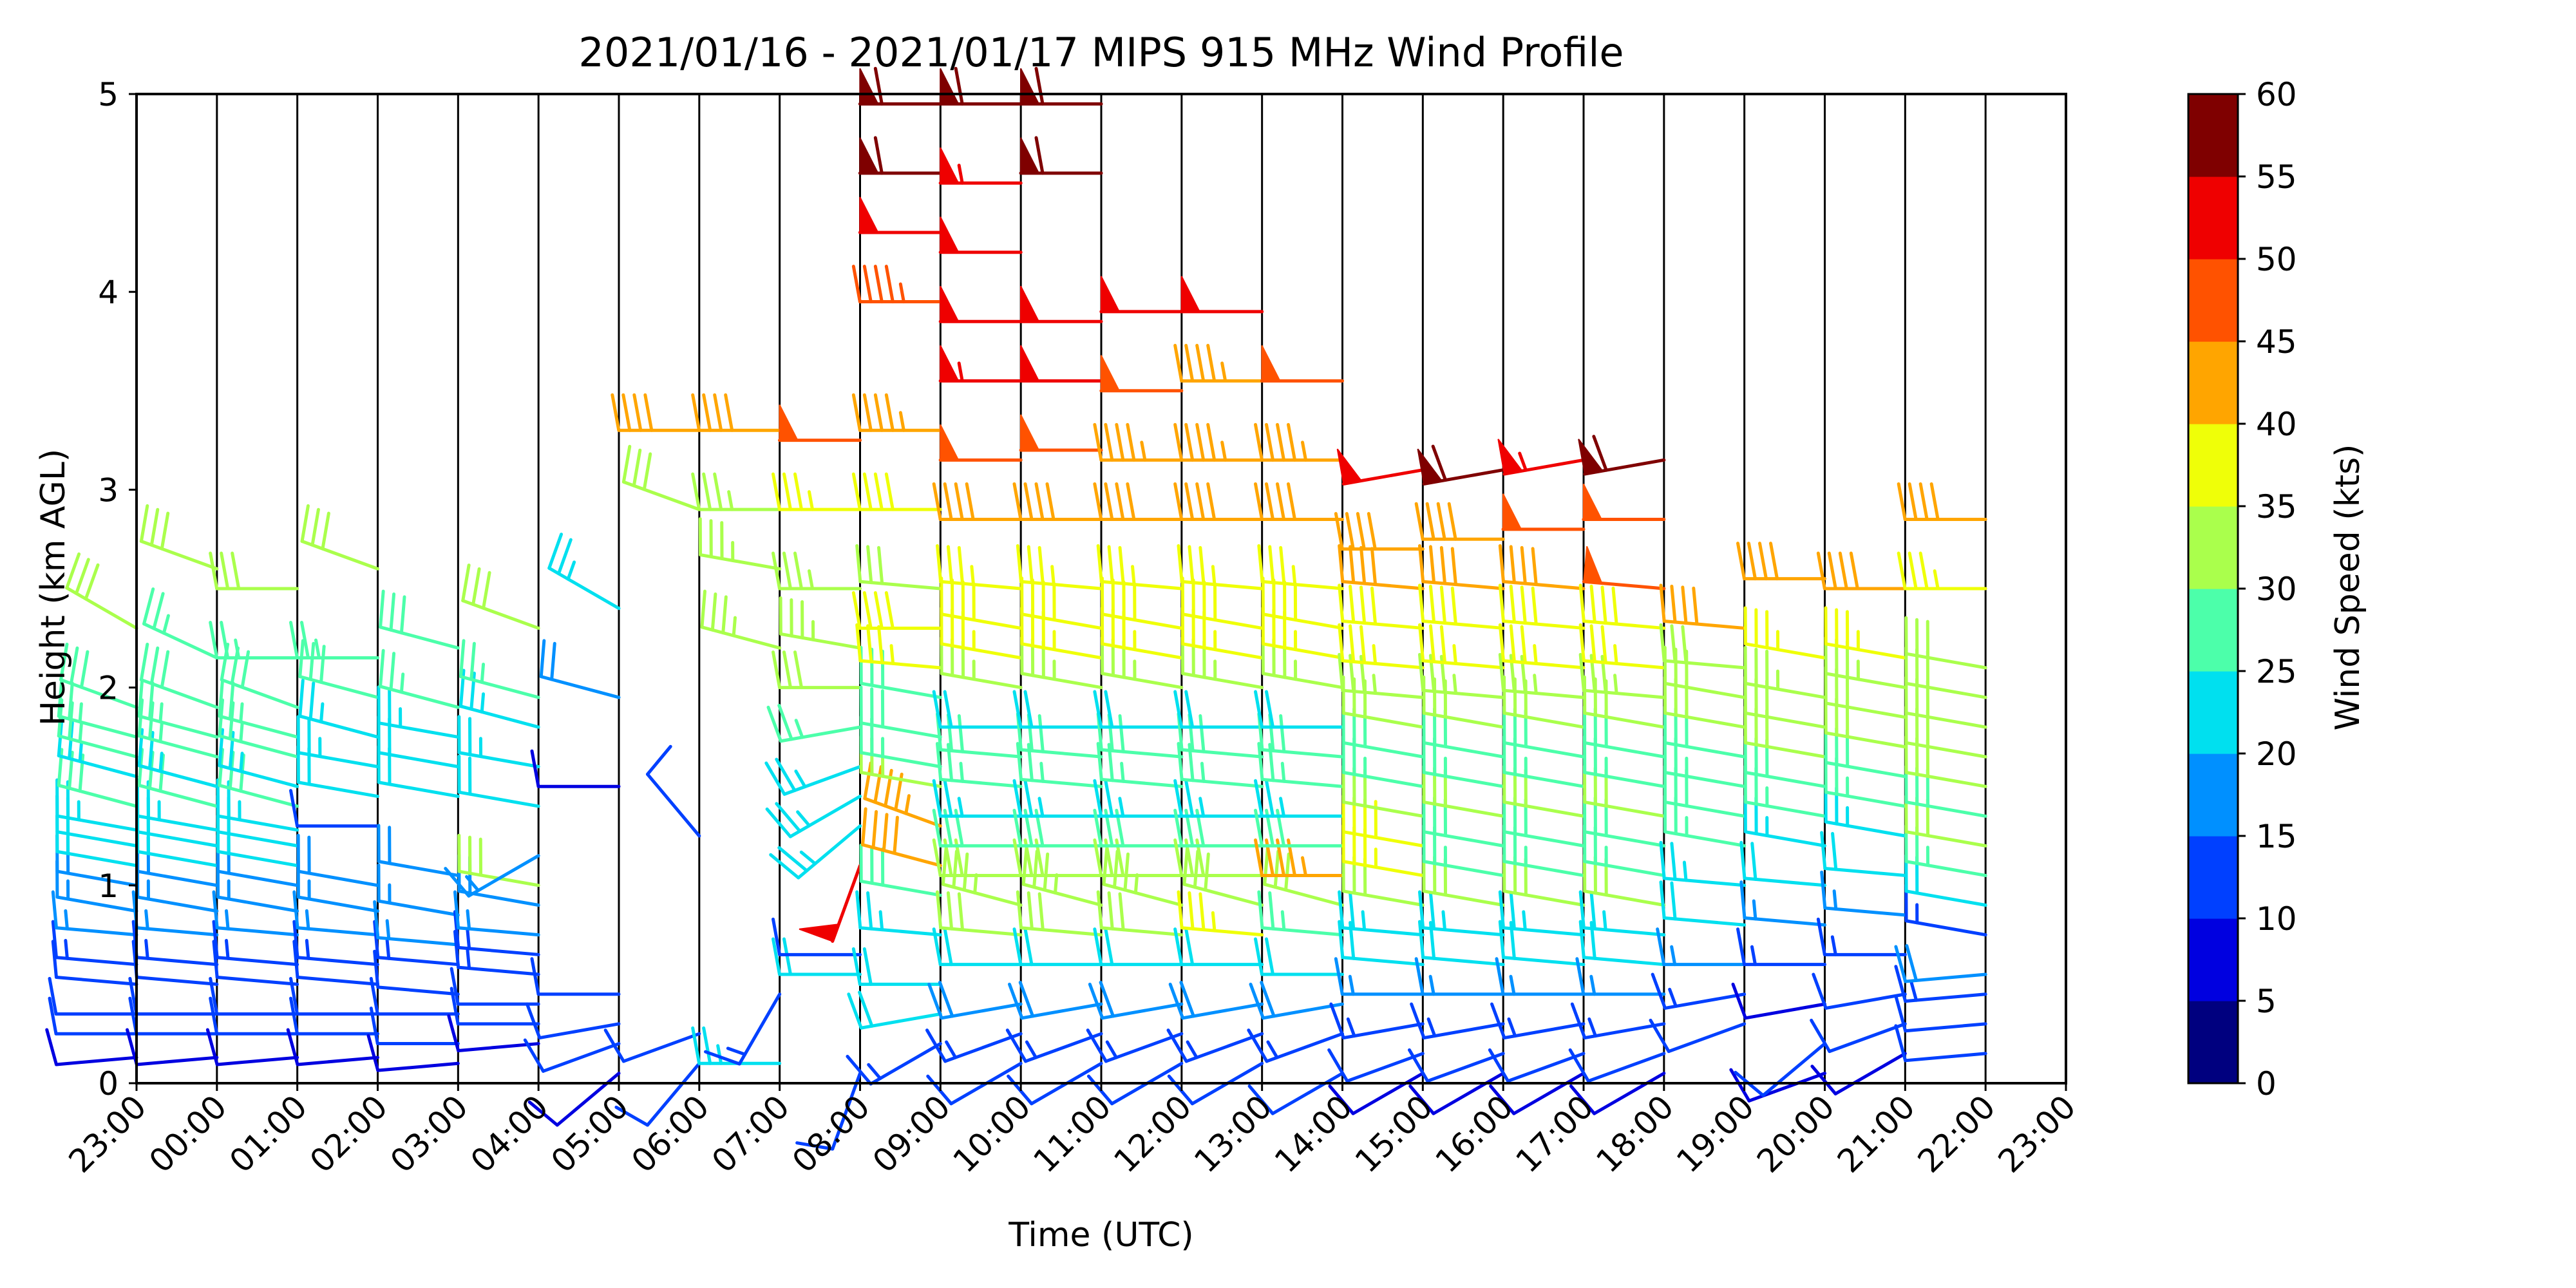 The image size is (2576, 1288). I want to click on colorbar-tick-label: 5, so click(2266, 1002).